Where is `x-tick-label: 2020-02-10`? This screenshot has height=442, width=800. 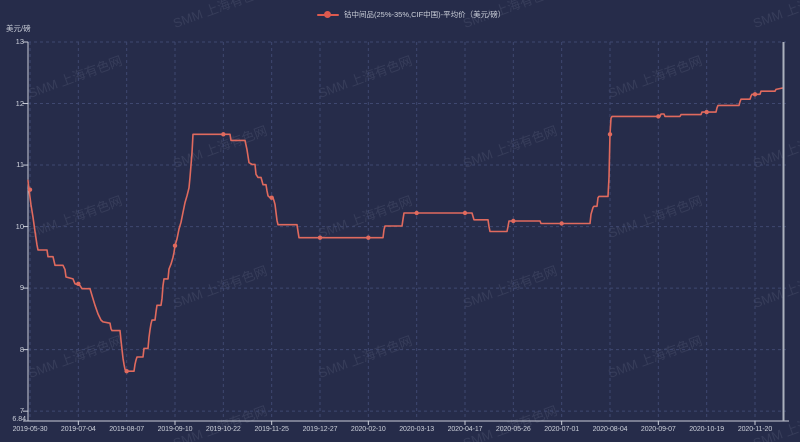 x-tick-label: 2020-02-10 is located at coordinates (368, 429).